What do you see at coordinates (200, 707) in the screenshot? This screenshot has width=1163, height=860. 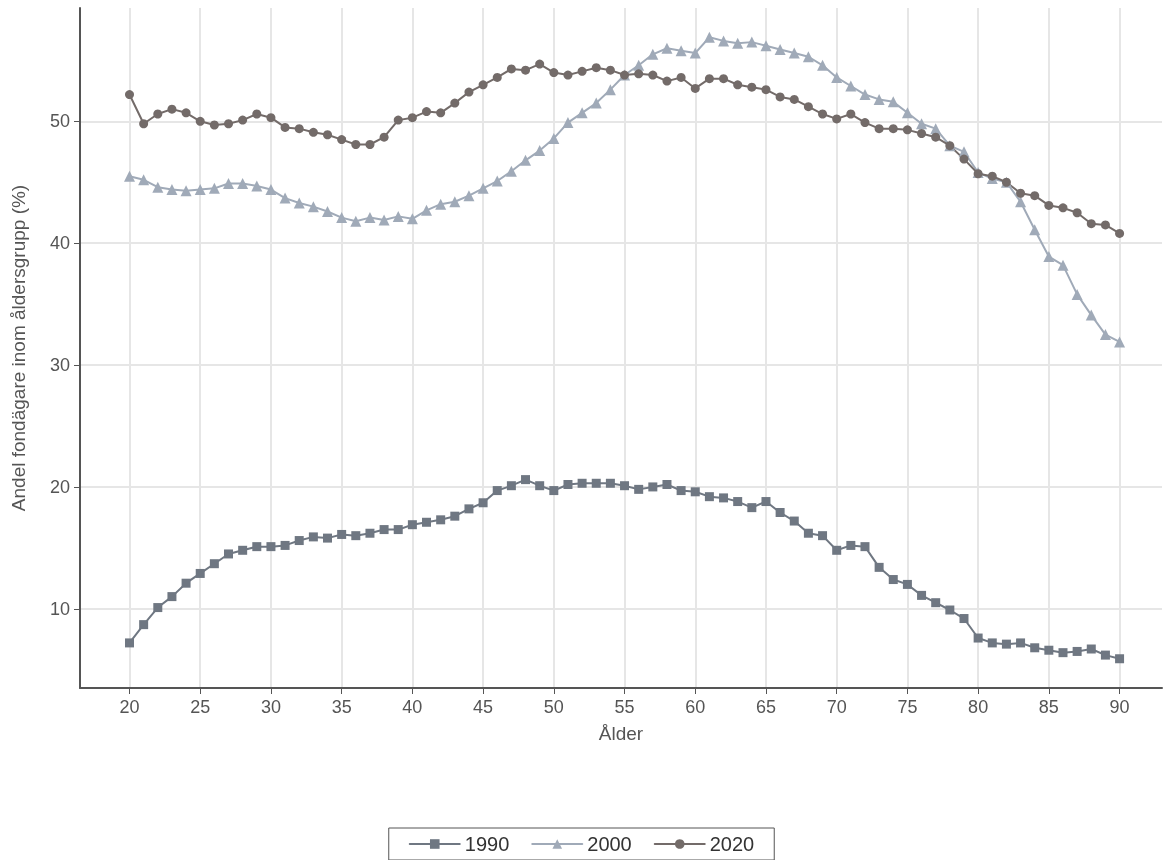 I see `x-tick-label: 25` at bounding box center [200, 707].